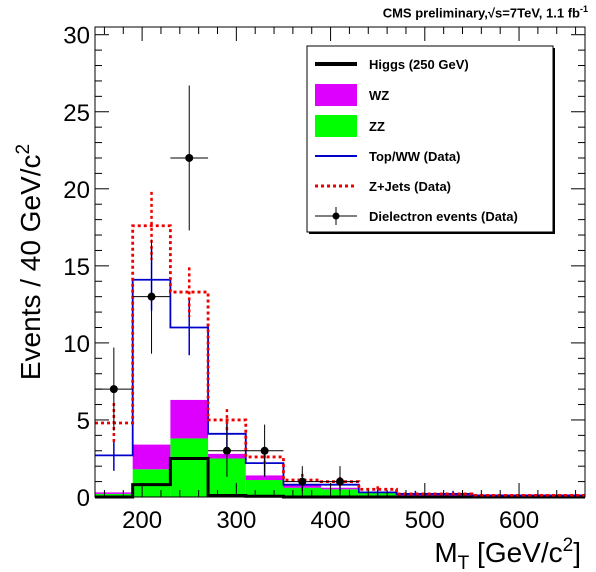 This screenshot has height=572, width=596. What do you see at coordinates (76, 190) in the screenshot?
I see `y-tick-label: 20` at bounding box center [76, 190].